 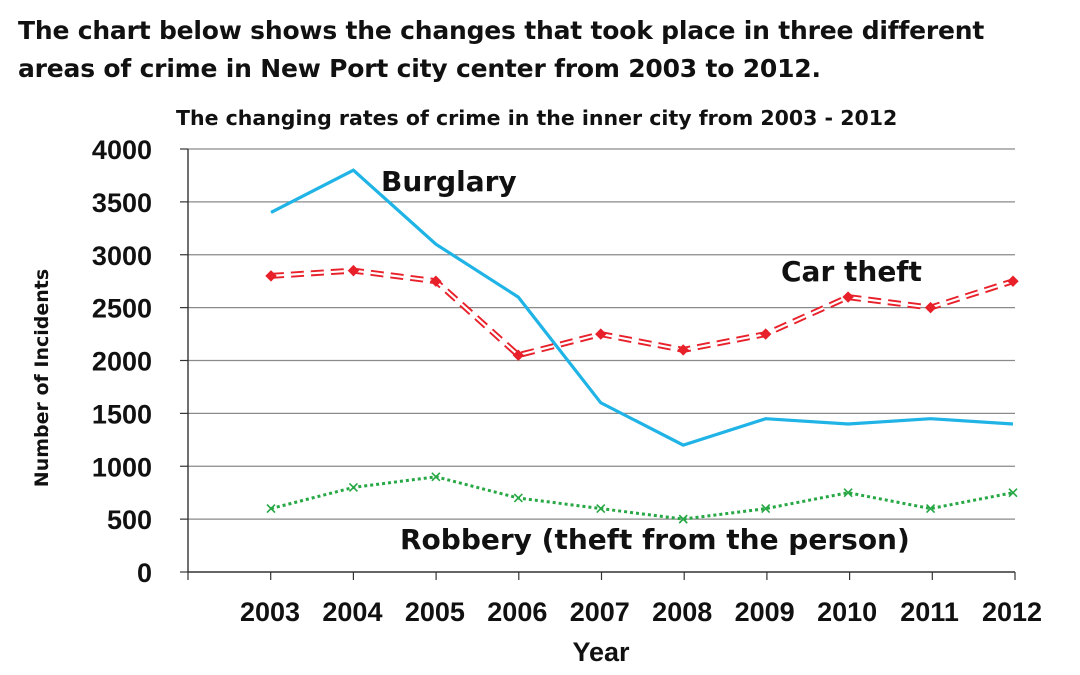 What do you see at coordinates (122, 256) in the screenshot?
I see `y-tick-label: 3000` at bounding box center [122, 256].